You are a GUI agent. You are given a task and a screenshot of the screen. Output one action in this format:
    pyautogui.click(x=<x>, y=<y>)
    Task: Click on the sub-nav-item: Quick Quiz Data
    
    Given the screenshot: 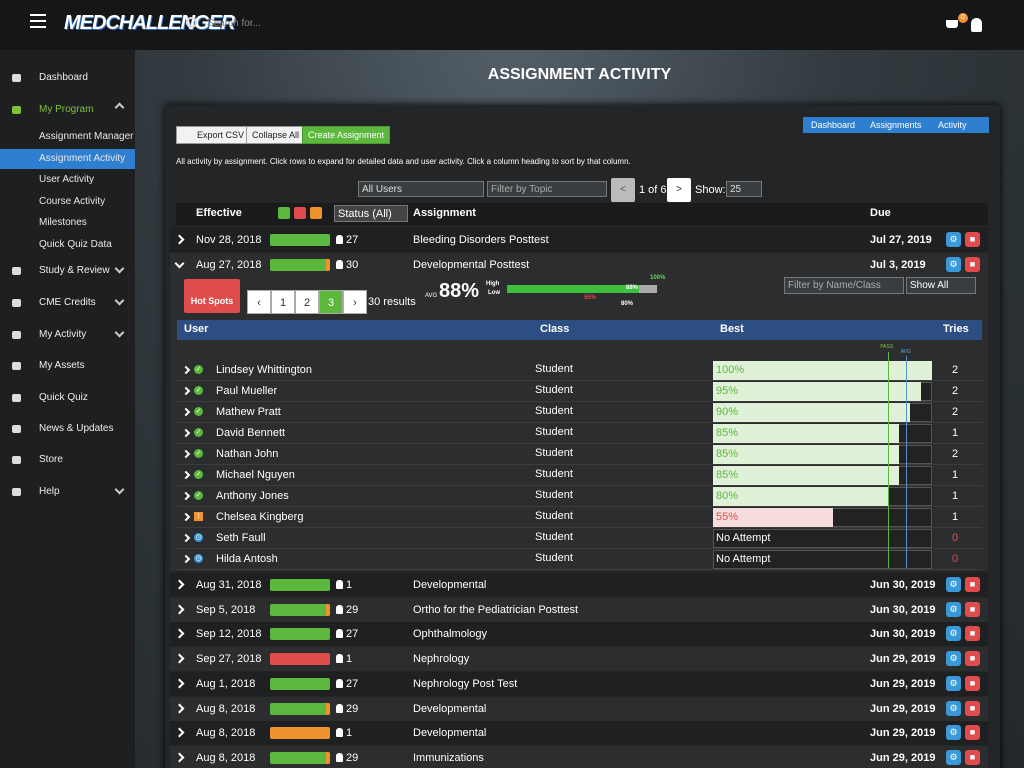 What is the action you would take?
    pyautogui.click(x=75, y=244)
    